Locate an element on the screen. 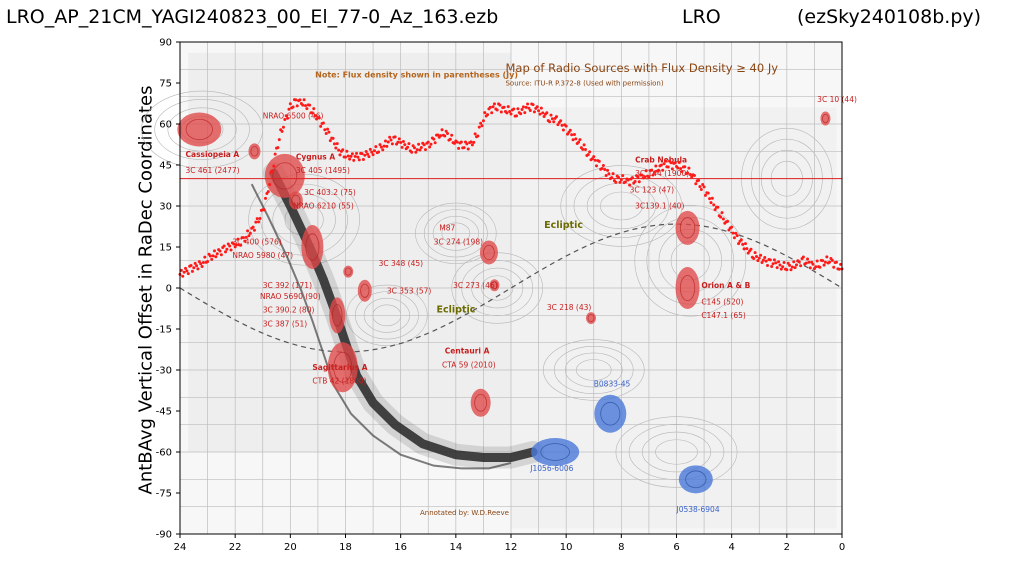 The width and height of the screenshot is (1024, 570). blue-source-ring is located at coordinates (696, 479).